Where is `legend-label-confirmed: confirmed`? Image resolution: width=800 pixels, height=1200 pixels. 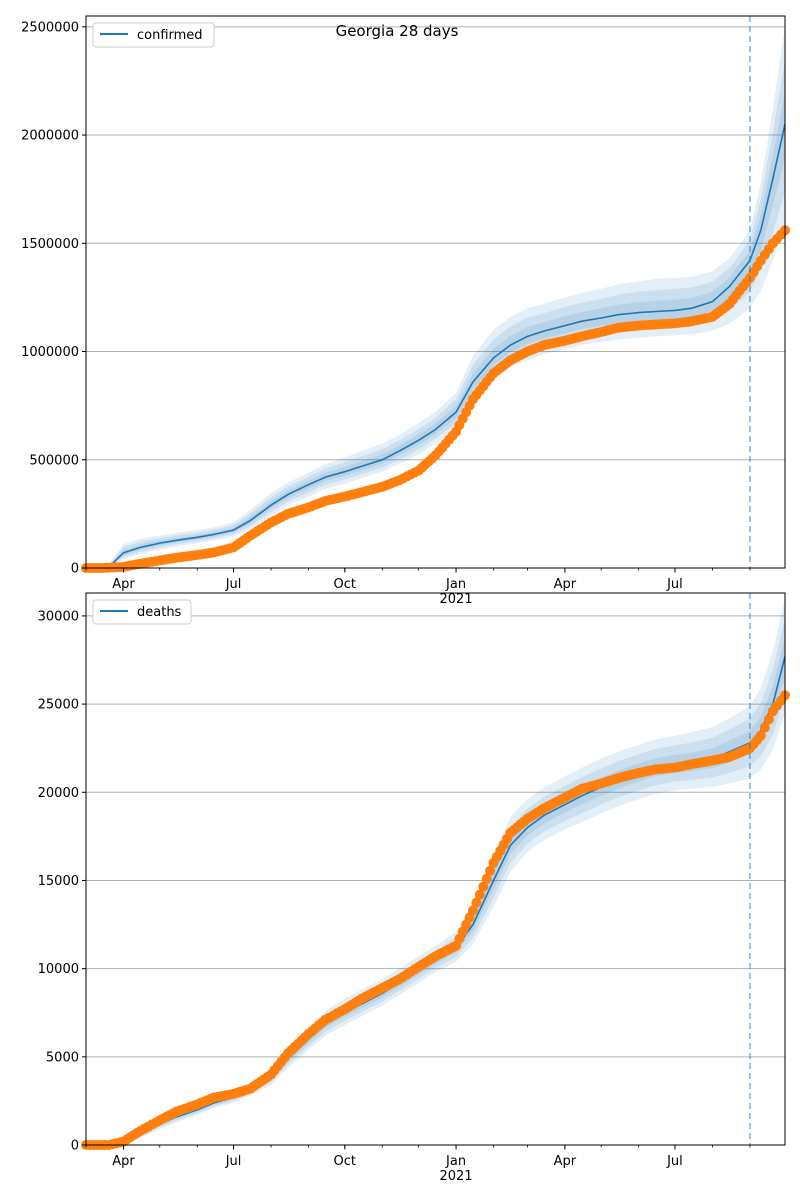
legend-label-confirmed: confirmed is located at coordinates (170, 35).